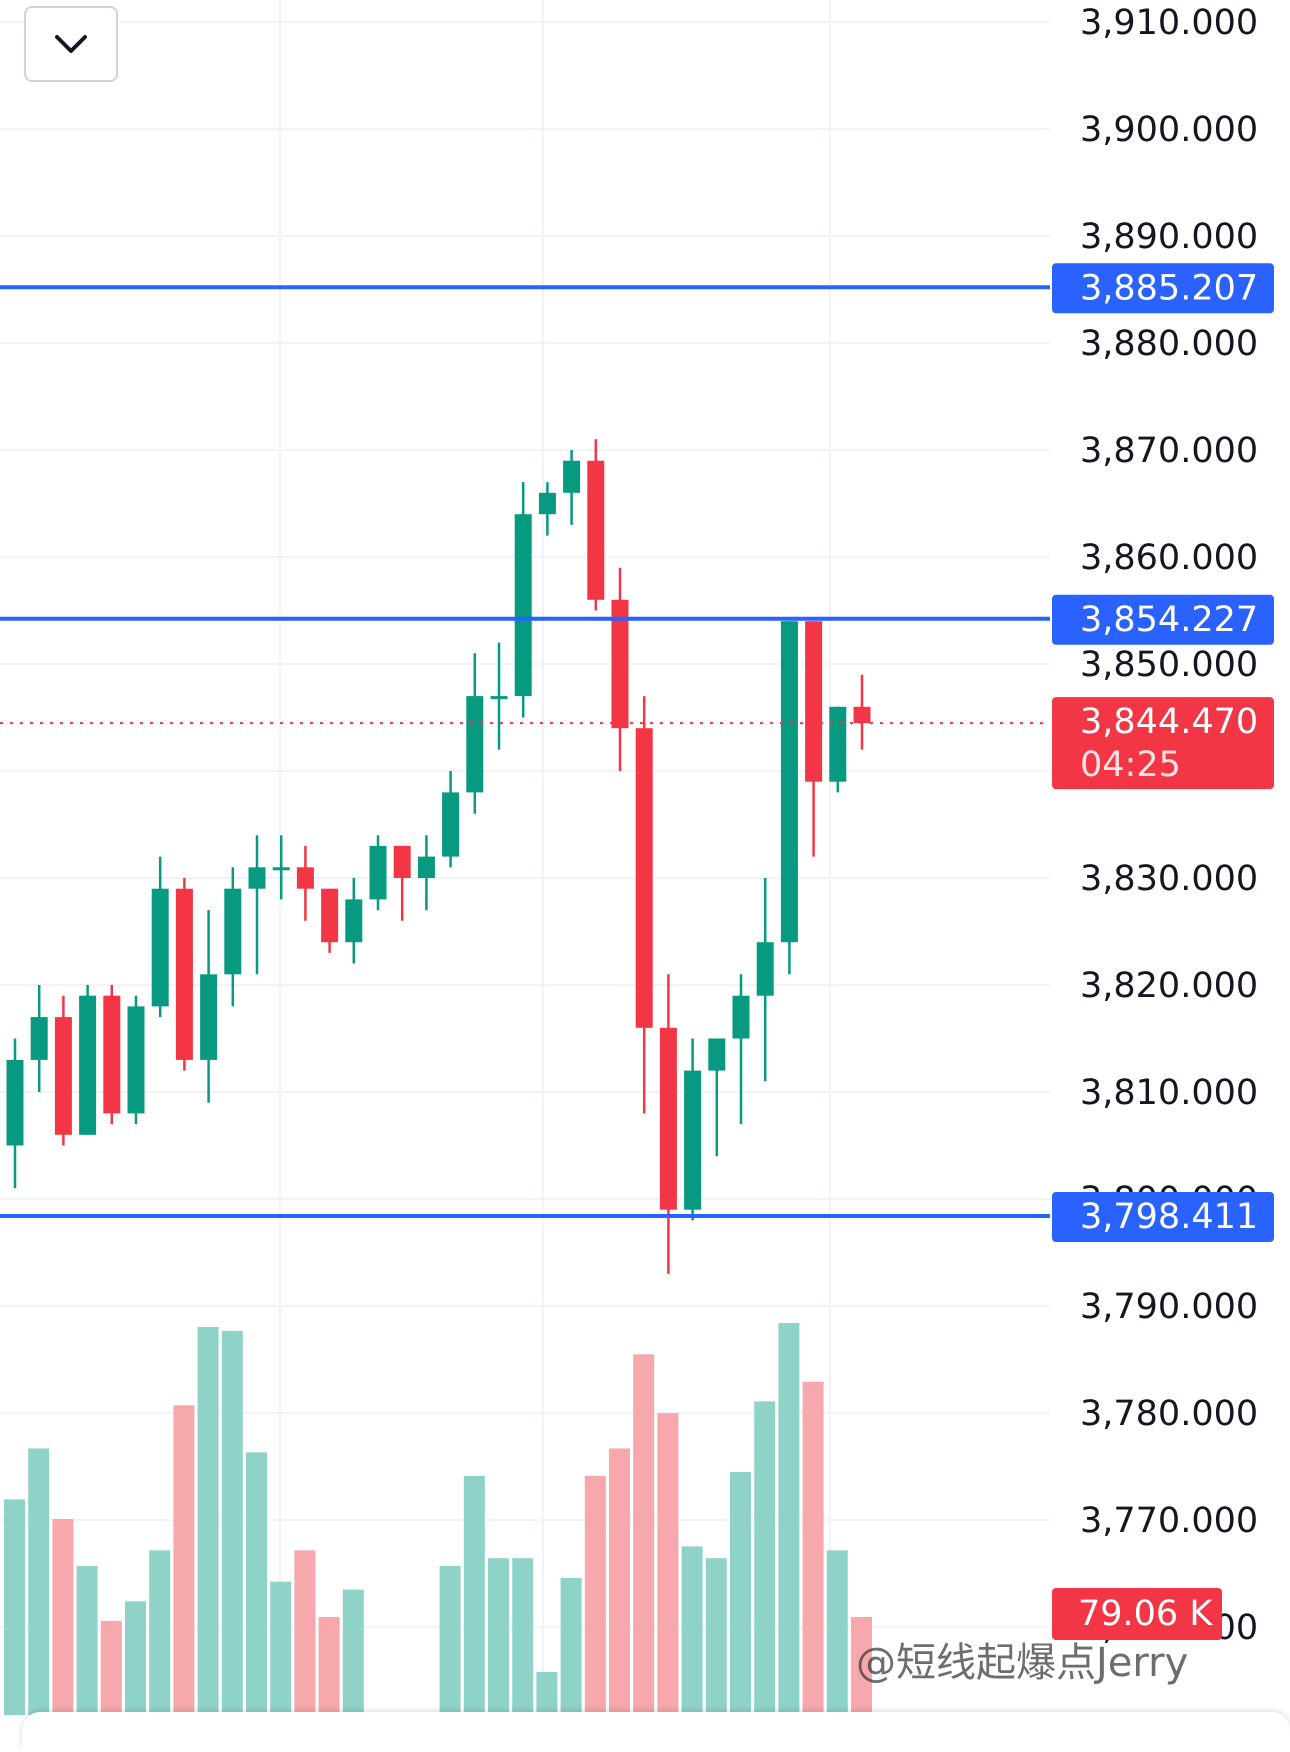 Image resolution: width=1290 pixels, height=1752 pixels. Describe the element at coordinates (1169, 130) in the screenshot. I see `price-tick-label: 3,900.000` at that location.